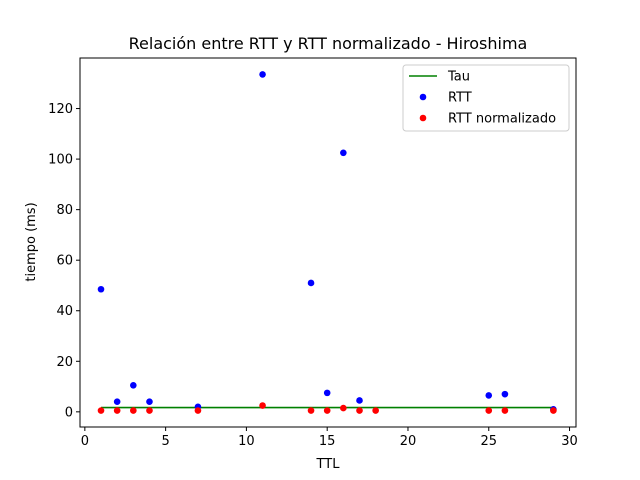  I want to click on x-axis-title: TTL, so click(328, 464).